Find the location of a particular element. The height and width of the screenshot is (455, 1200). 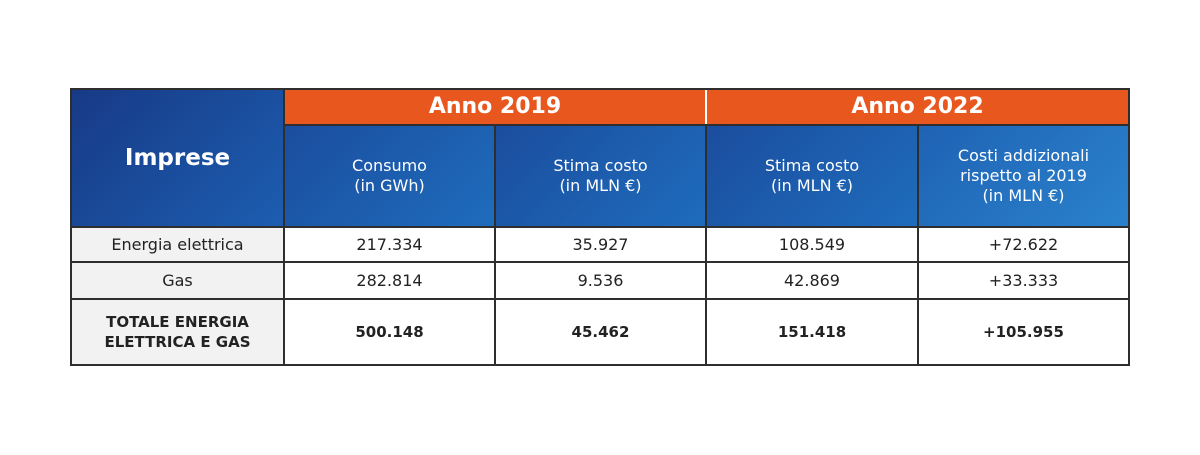

value-cell: 45.462 is located at coordinates (600, 332).